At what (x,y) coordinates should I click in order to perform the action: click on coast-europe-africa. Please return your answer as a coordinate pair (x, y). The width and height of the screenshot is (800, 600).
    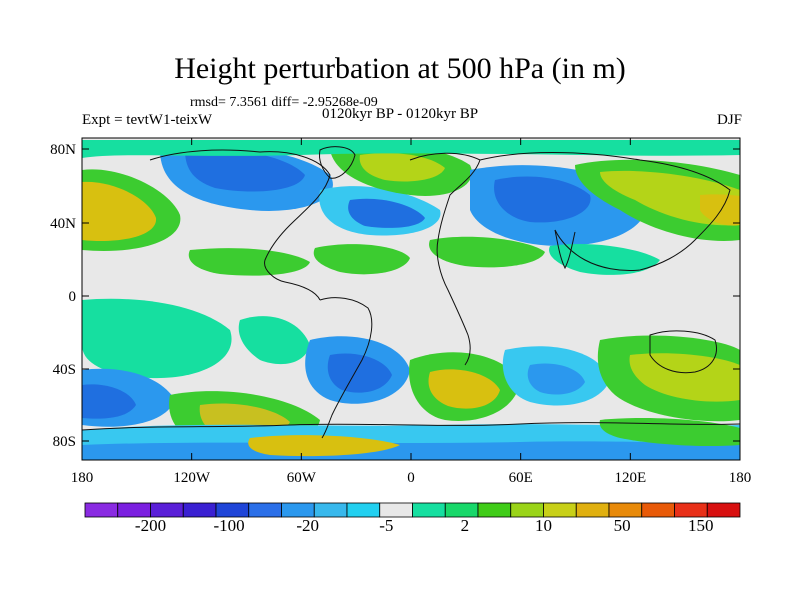
    Looking at the image, I should click on (445, 259).